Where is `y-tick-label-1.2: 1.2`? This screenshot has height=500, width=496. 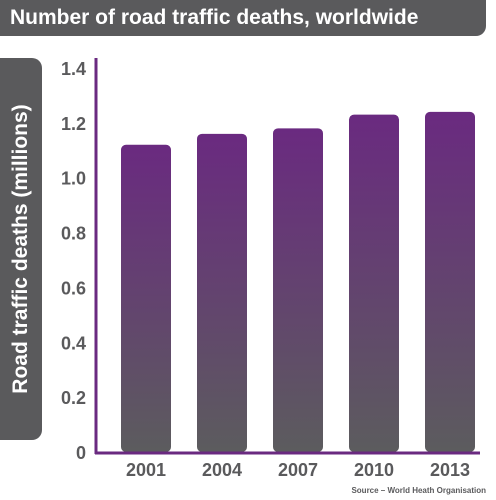
y-tick-label-1.2: 1.2 is located at coordinates (73, 124).